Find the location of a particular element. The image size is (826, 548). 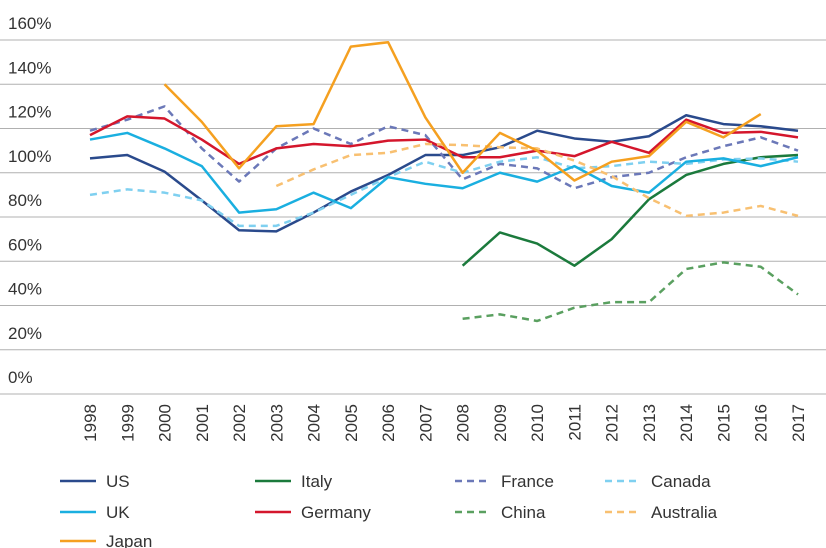

x-tick-label: 2001 is located at coordinates (202, 423).